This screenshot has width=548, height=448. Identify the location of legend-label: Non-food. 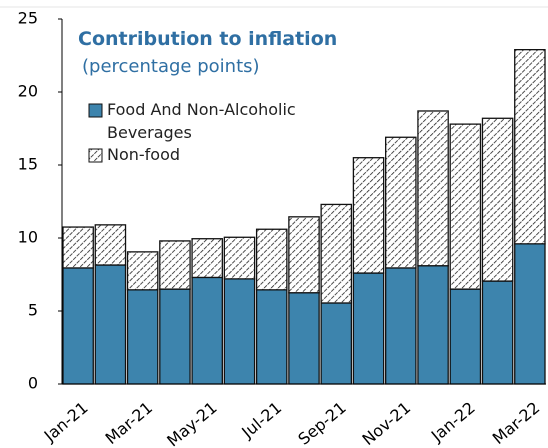
(144, 154).